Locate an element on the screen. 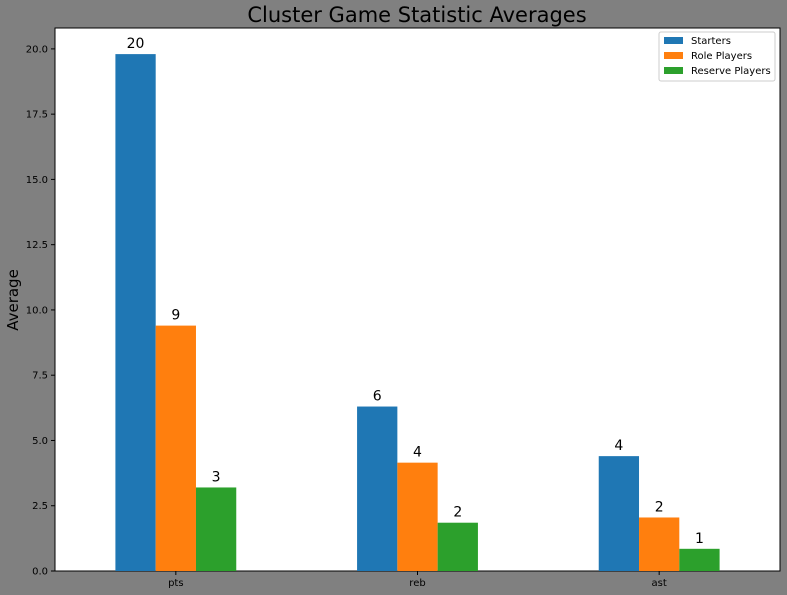 The height and width of the screenshot is (595, 787). legend-box is located at coordinates (717, 56).